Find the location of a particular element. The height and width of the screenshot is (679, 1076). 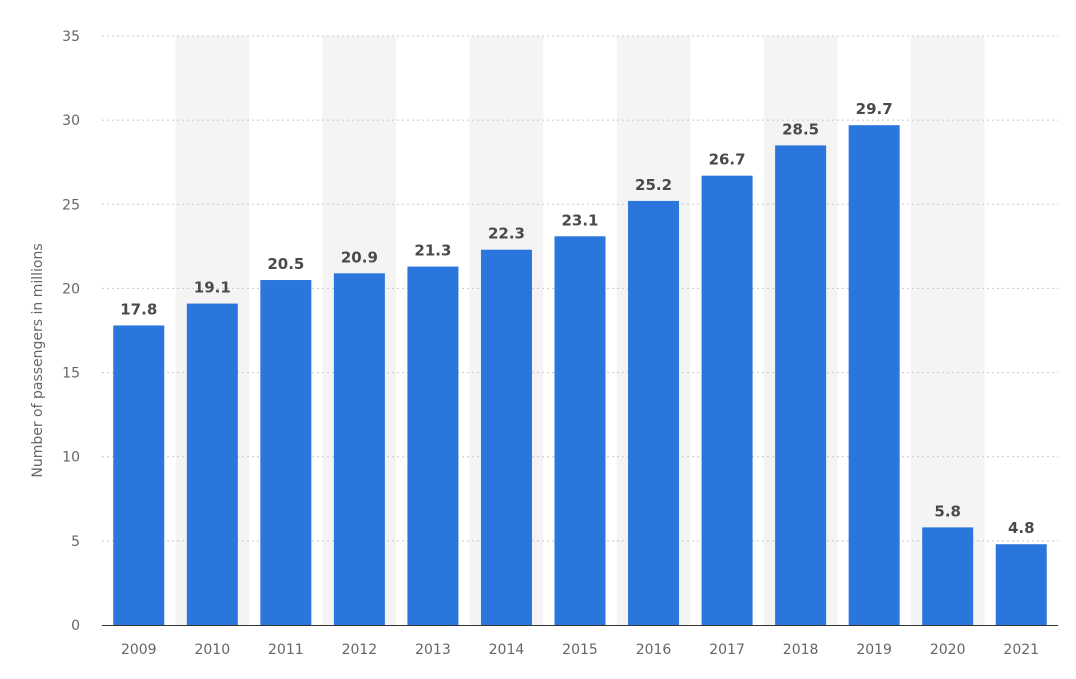

x-tick-2020: 2020 is located at coordinates (948, 650).